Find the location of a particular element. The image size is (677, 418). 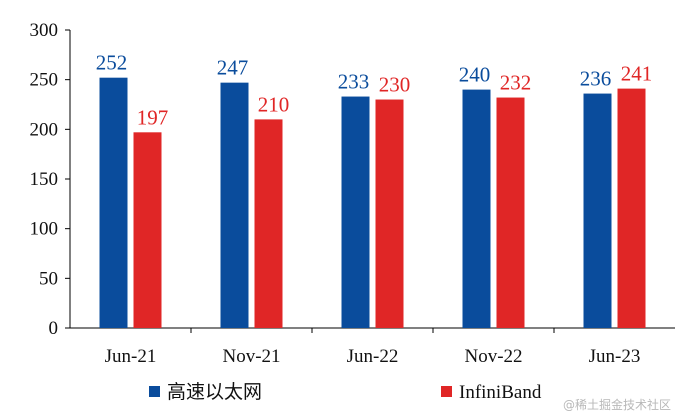

x-tick-label: Jun-22 is located at coordinates (373, 356).